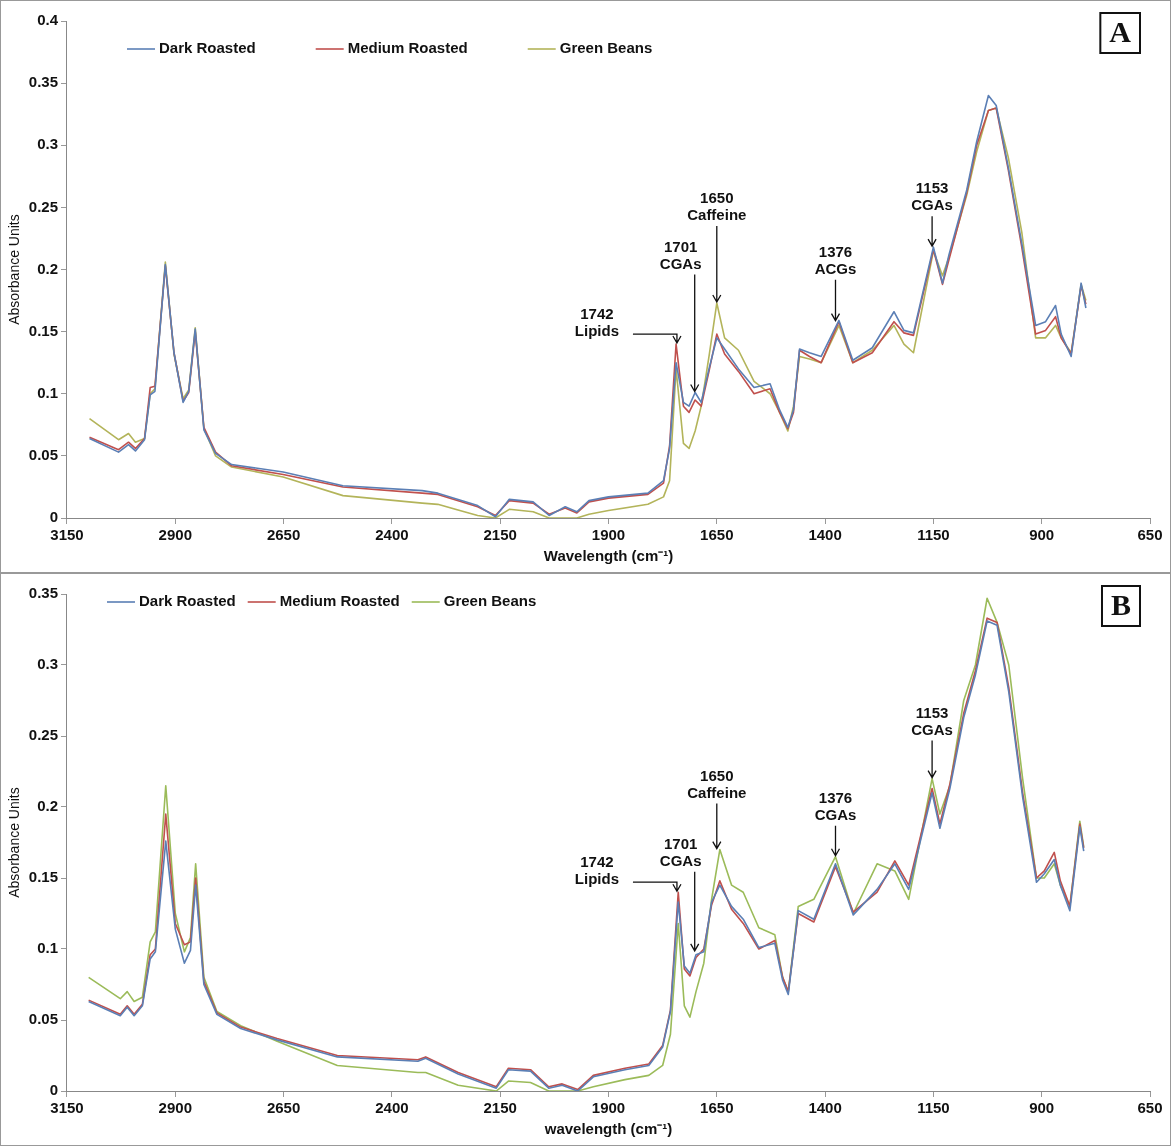 The height and width of the screenshot is (1146, 1171). What do you see at coordinates (1120, 604) in the screenshot?
I see `chart-title: B` at bounding box center [1120, 604].